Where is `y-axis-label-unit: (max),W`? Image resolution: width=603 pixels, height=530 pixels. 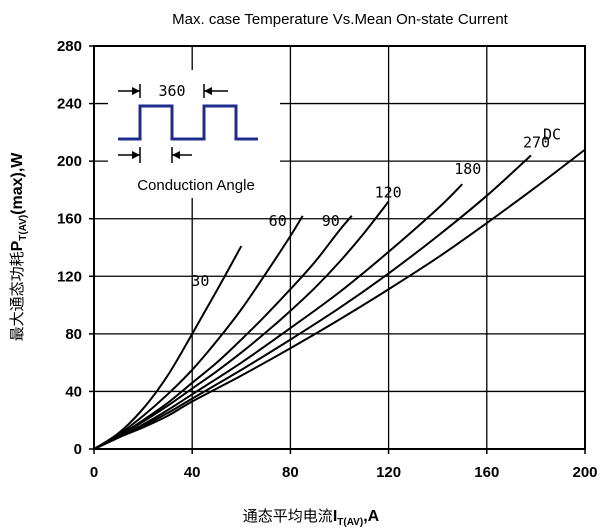 y-axis-label-unit: (max),W is located at coordinates (17, 183).